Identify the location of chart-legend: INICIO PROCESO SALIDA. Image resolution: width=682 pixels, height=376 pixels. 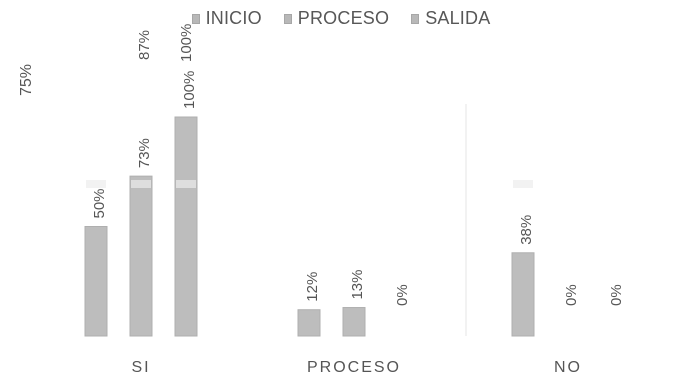
(341, 18).